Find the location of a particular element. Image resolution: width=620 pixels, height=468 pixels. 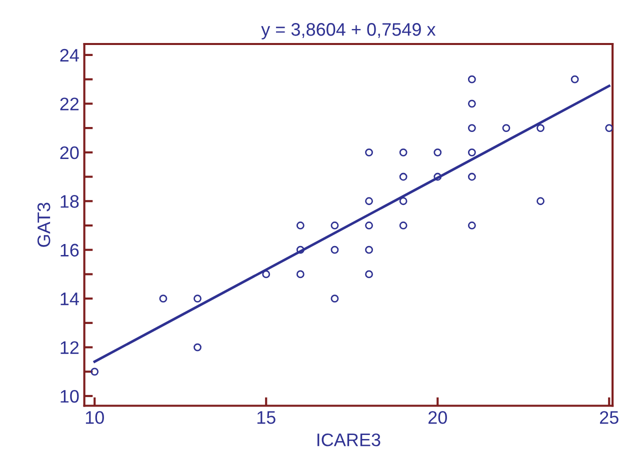

y-tick-label: 10 is located at coordinates (69, 396).